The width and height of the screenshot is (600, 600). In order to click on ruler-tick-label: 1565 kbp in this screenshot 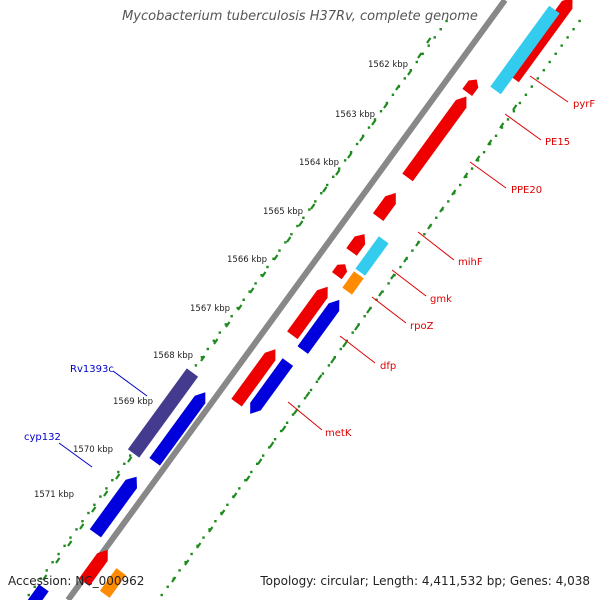, I will do `click(283, 212)`.